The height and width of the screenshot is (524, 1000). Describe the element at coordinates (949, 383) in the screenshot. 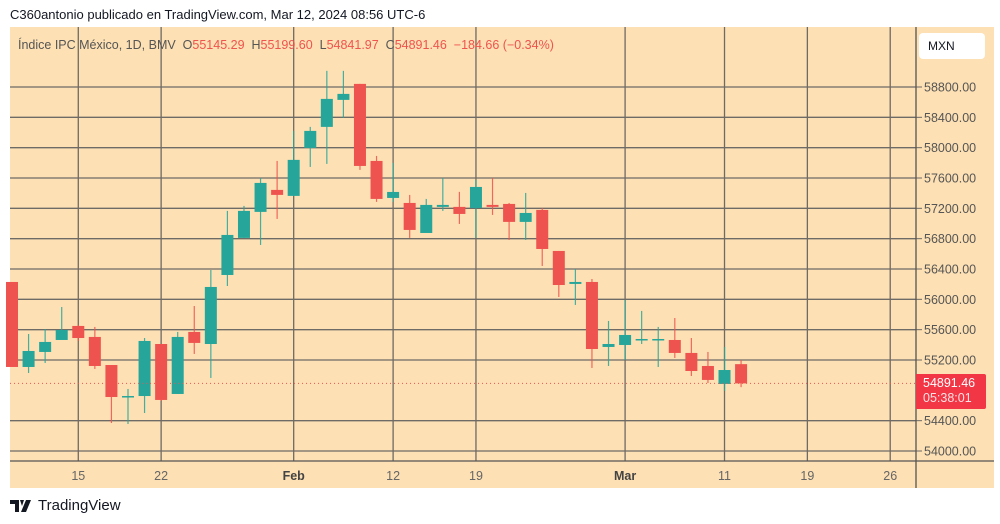

I see `last-price-value: 54891.46` at that location.